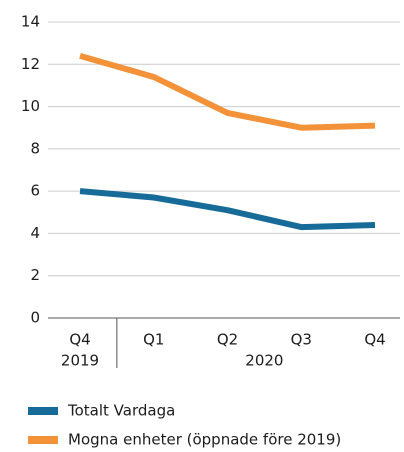 The width and height of the screenshot is (404, 452). Describe the element at coordinates (204, 440) in the screenshot. I see `legend-label: Mogna enheter (öppnade före 2019)` at that location.